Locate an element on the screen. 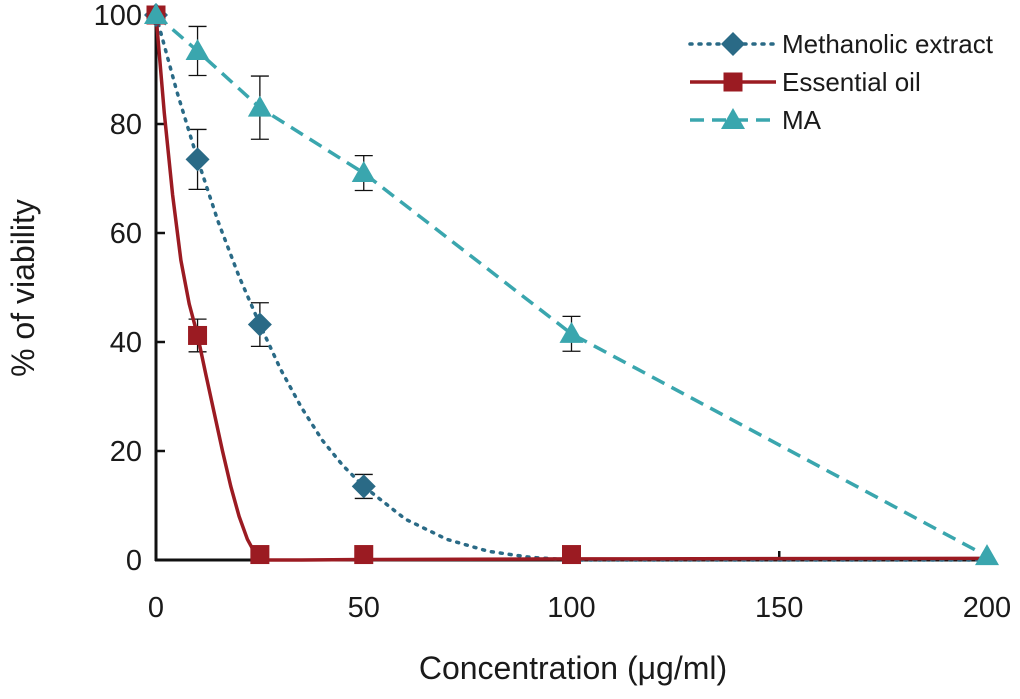  y-tick-label: 40 is located at coordinates (126, 343).